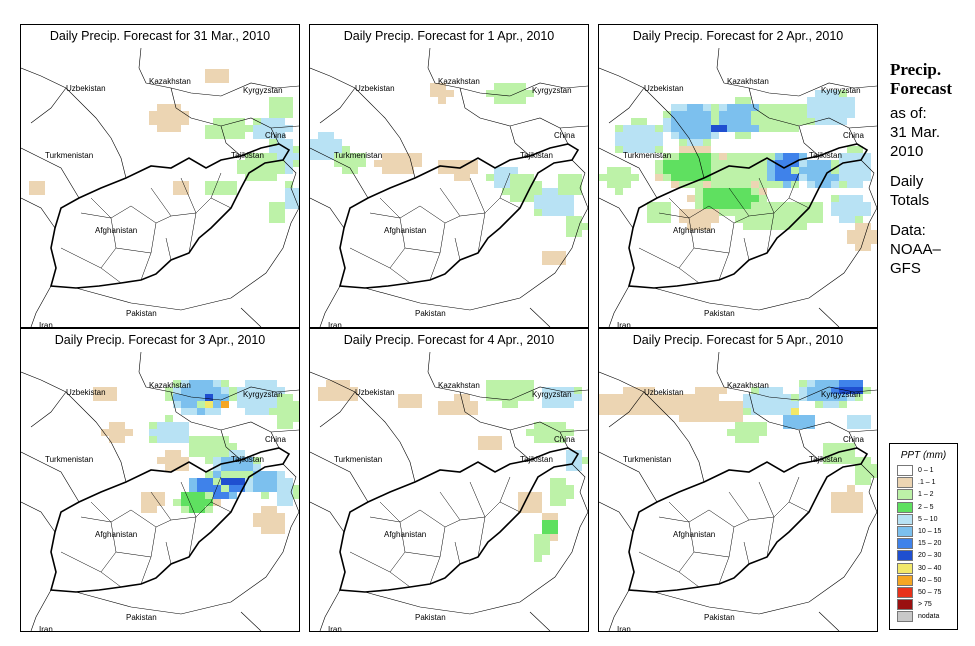 This screenshot has height=646, width=975. I want to click on legend-label: 10 – 15, so click(930, 531).